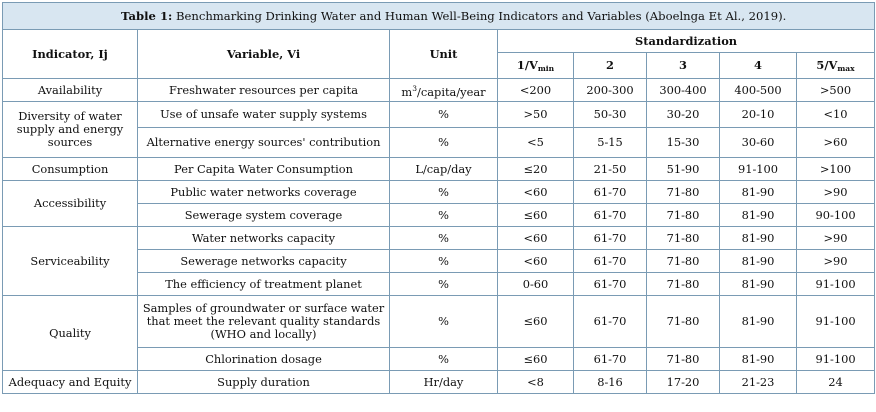  I want to click on level-cell: 90-100, so click(835, 215).